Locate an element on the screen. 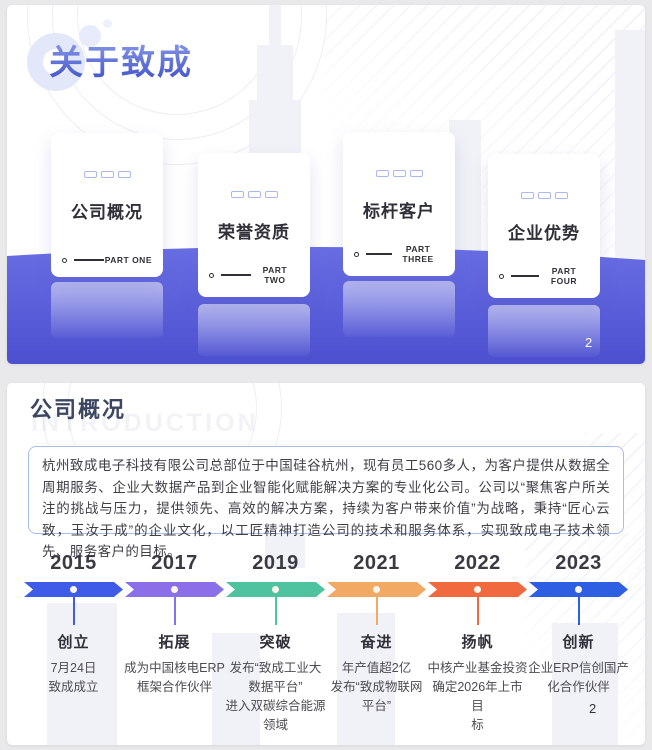 Image resolution: width=652 pixels, height=750 pixels. timeline-year: 2023 is located at coordinates (578, 563).